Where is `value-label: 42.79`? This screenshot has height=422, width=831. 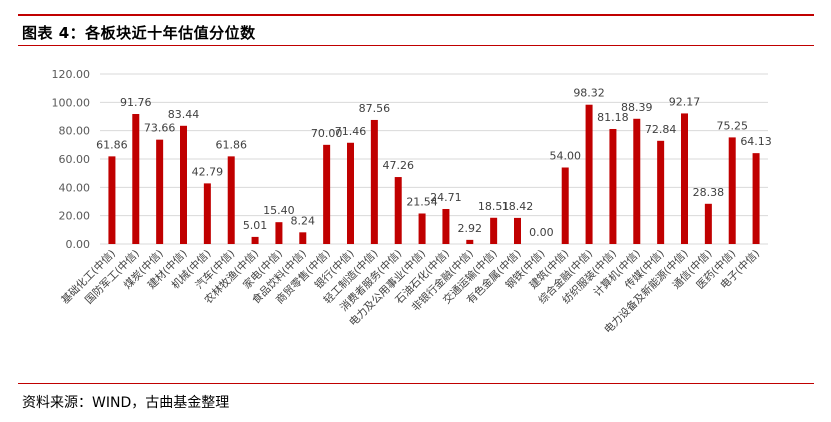
value-label: 42.79 is located at coordinates (208, 171).